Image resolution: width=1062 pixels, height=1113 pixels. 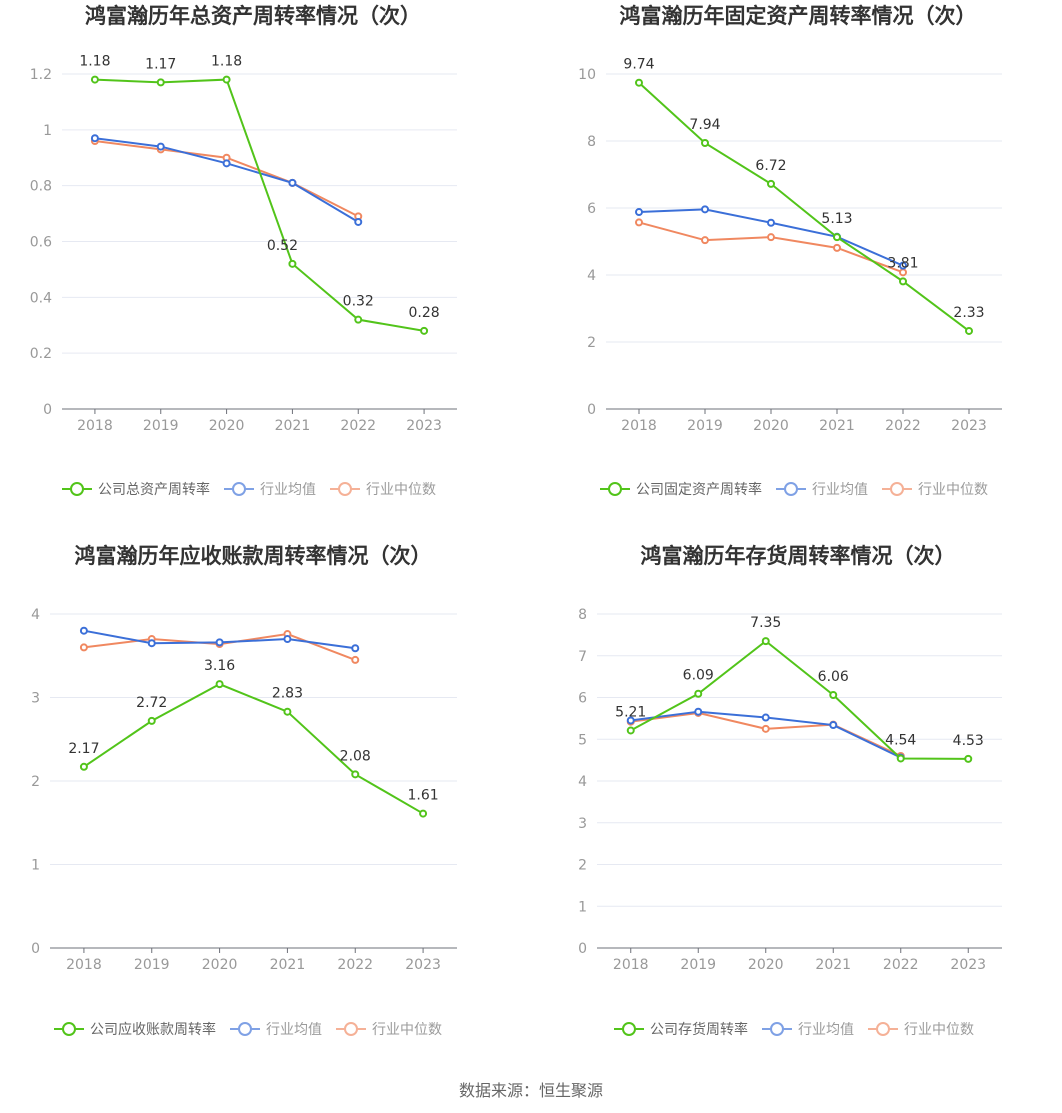 I want to click on data-label: 0.28, so click(x=423, y=313).